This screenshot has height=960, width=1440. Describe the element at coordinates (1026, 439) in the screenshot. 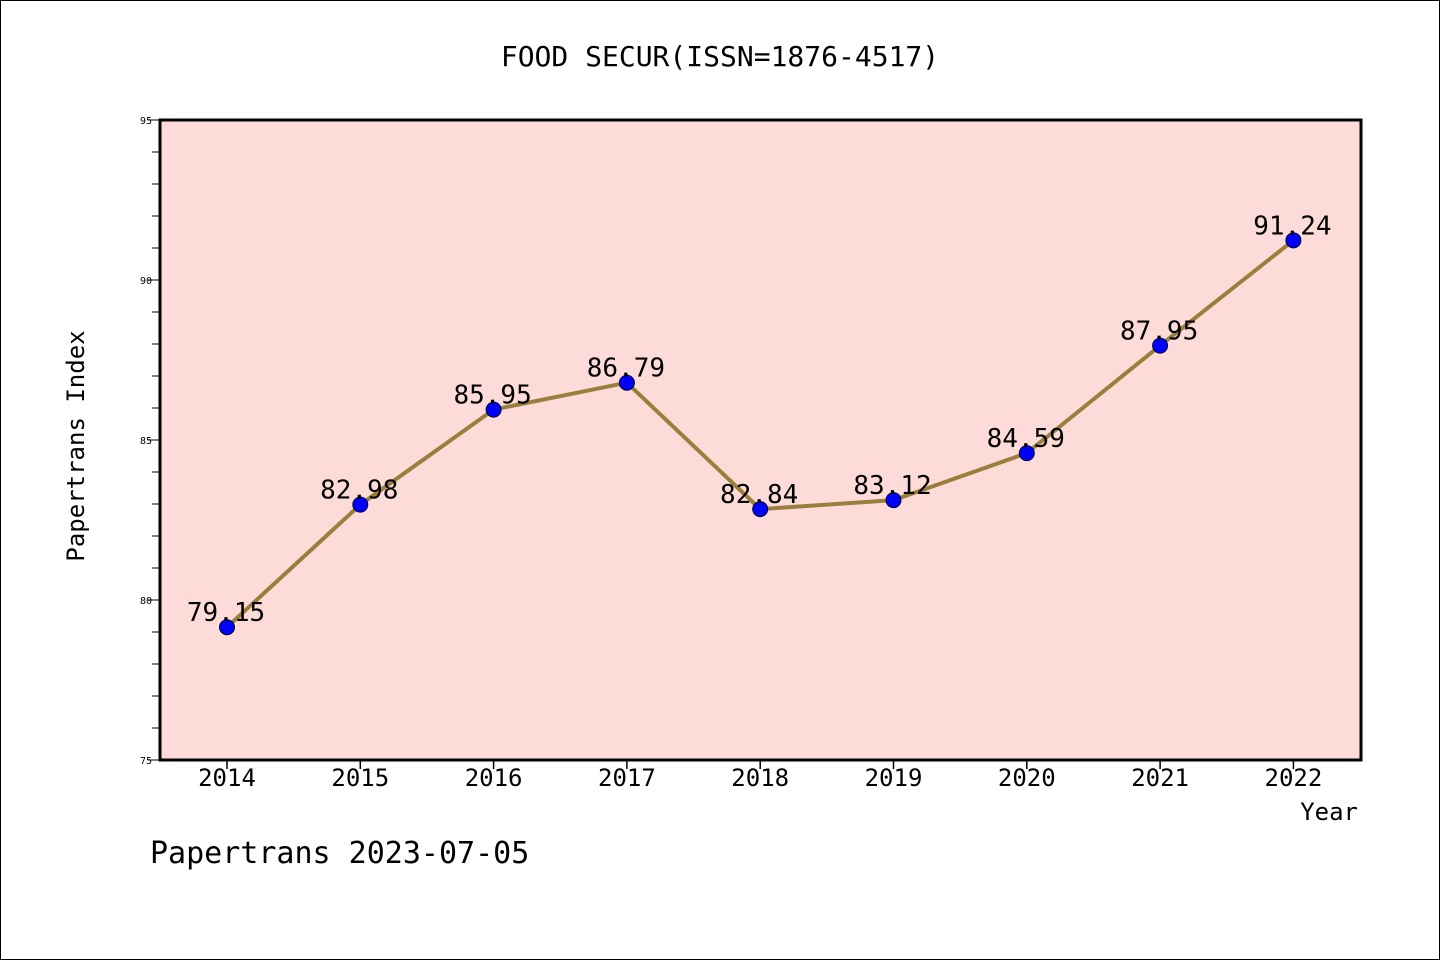

I see `data-label: 84.59` at that location.